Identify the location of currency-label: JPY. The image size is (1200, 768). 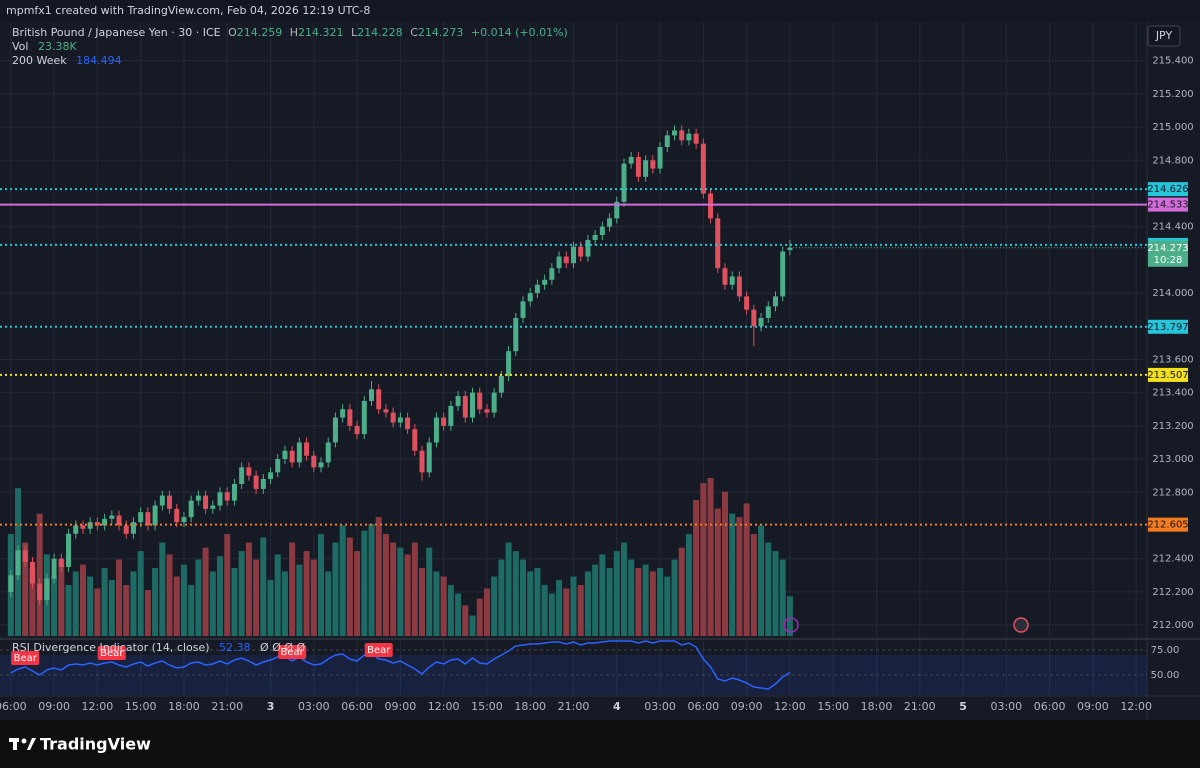
(1164, 35).